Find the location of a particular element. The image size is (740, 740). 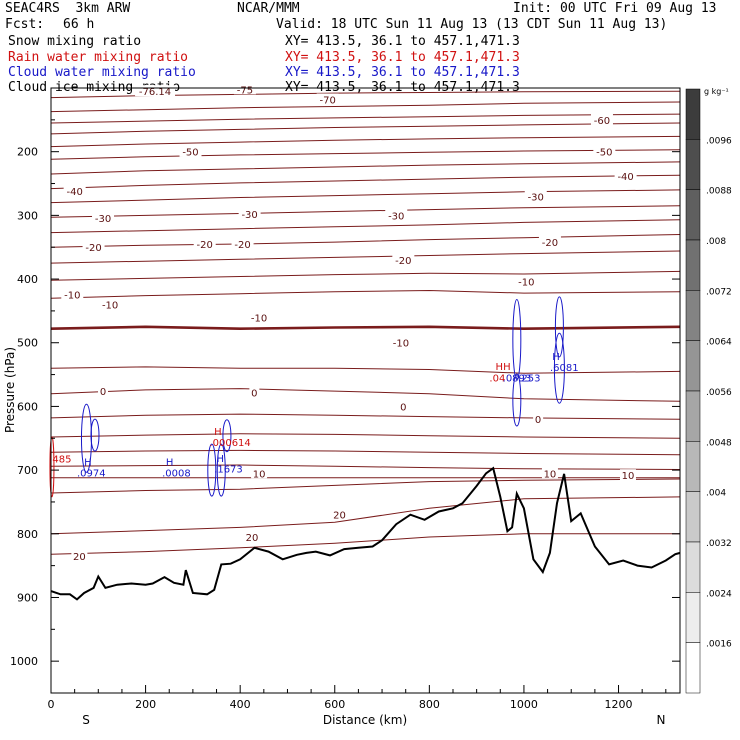

field-coords-cloud-water: XY= 413.5, 36.1 to 457.1,471.3 is located at coordinates (402, 72).